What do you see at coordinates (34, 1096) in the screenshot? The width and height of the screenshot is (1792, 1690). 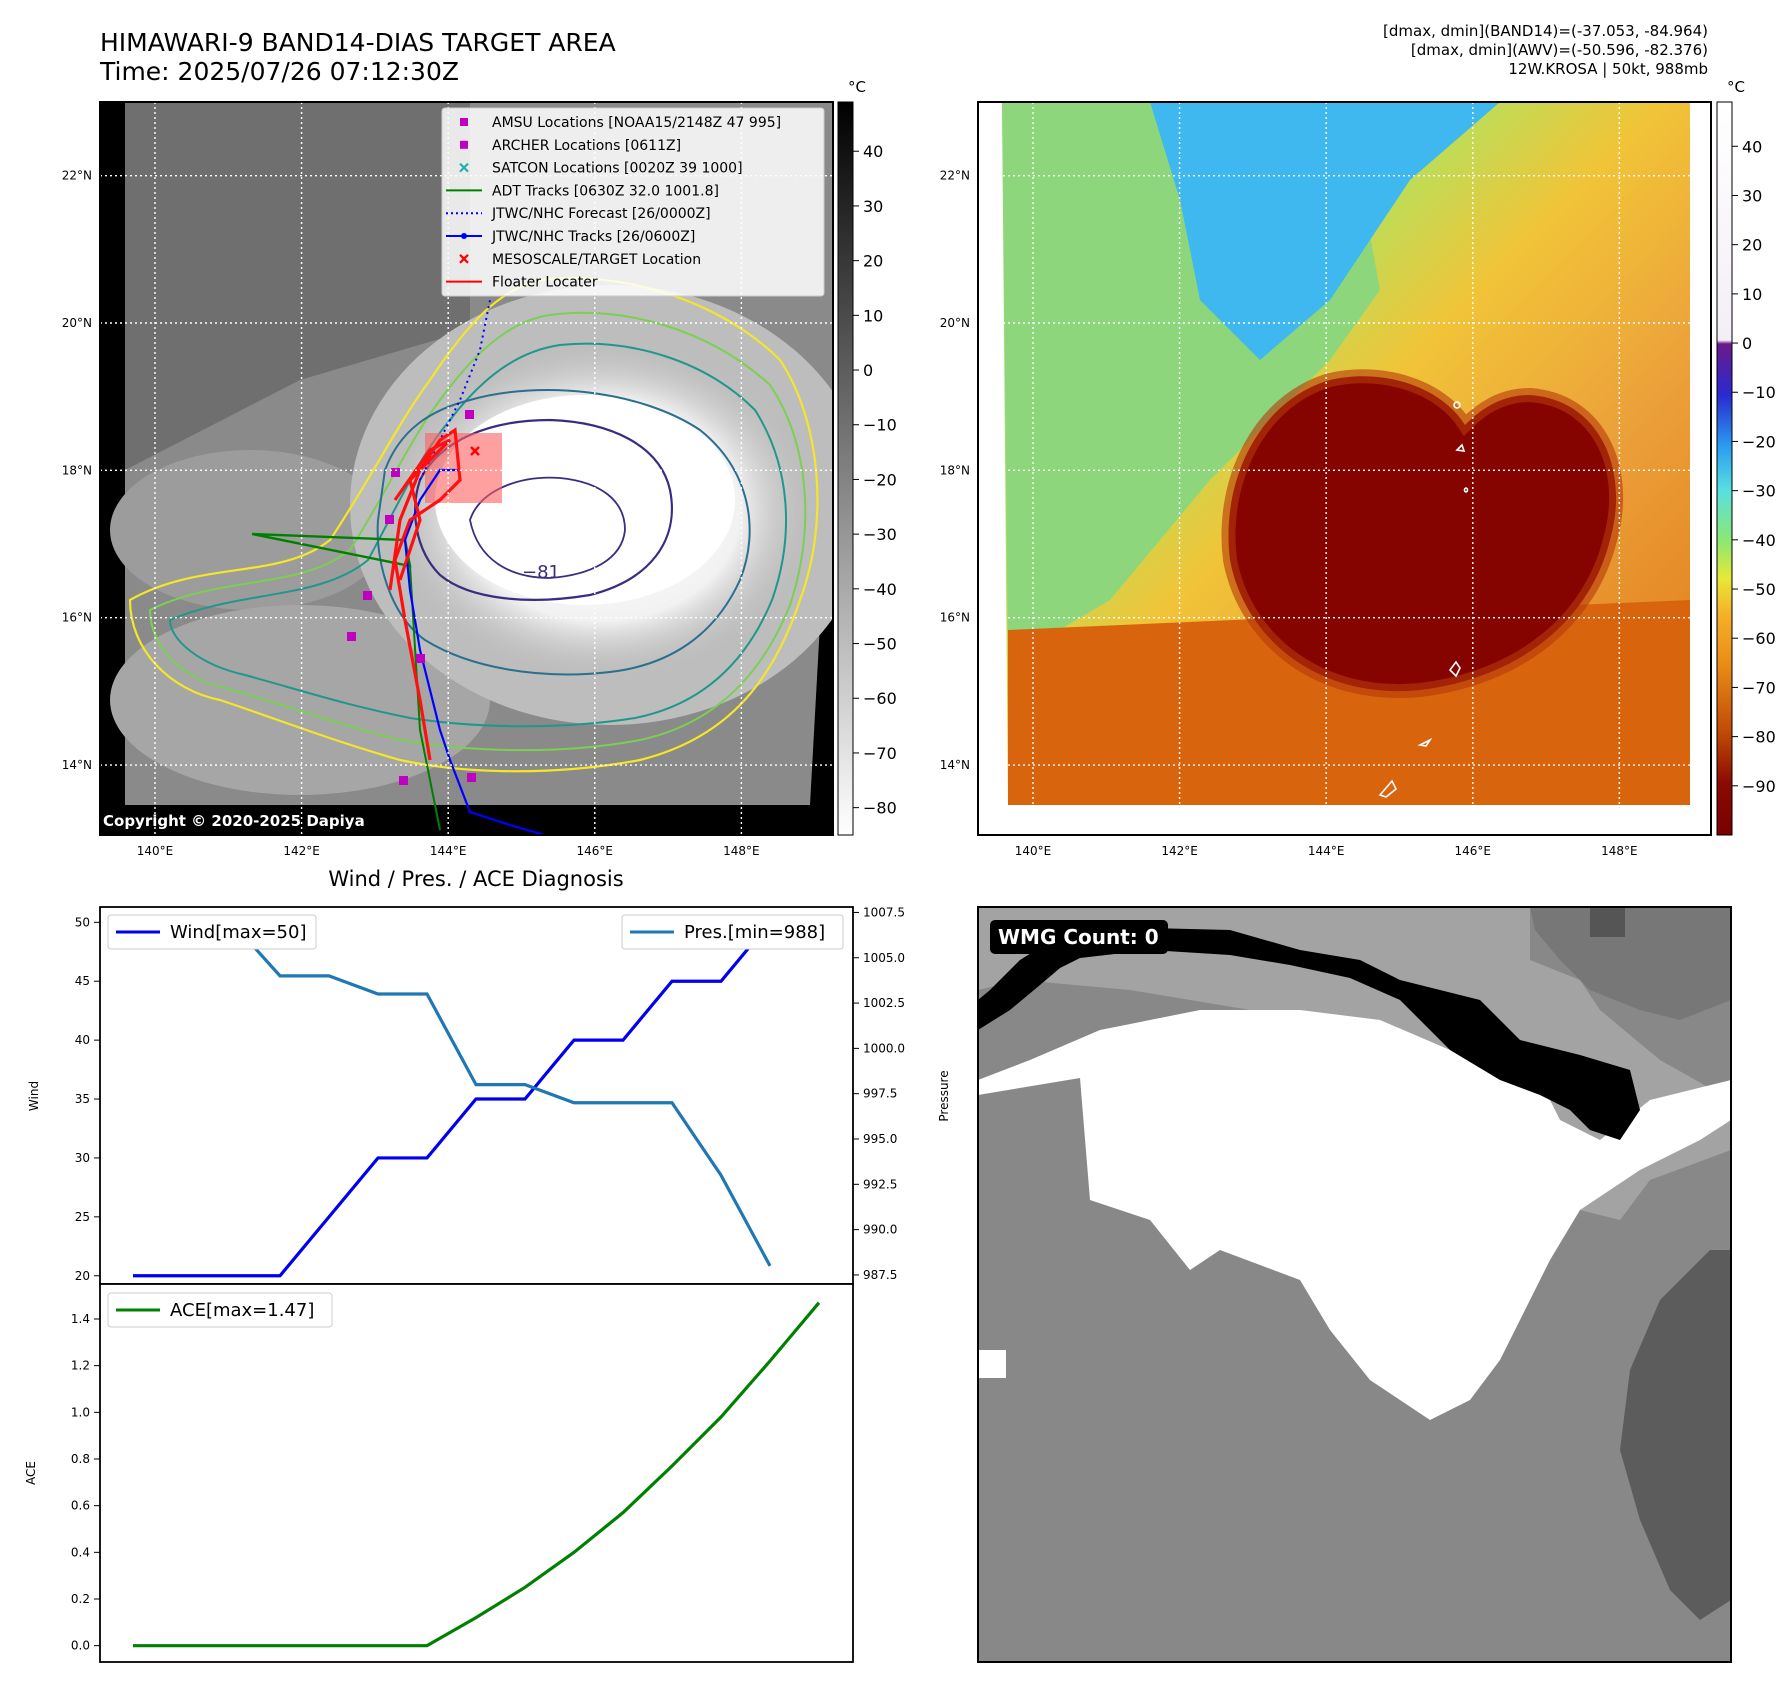 I see `wind-ylabel: Wind` at bounding box center [34, 1096].